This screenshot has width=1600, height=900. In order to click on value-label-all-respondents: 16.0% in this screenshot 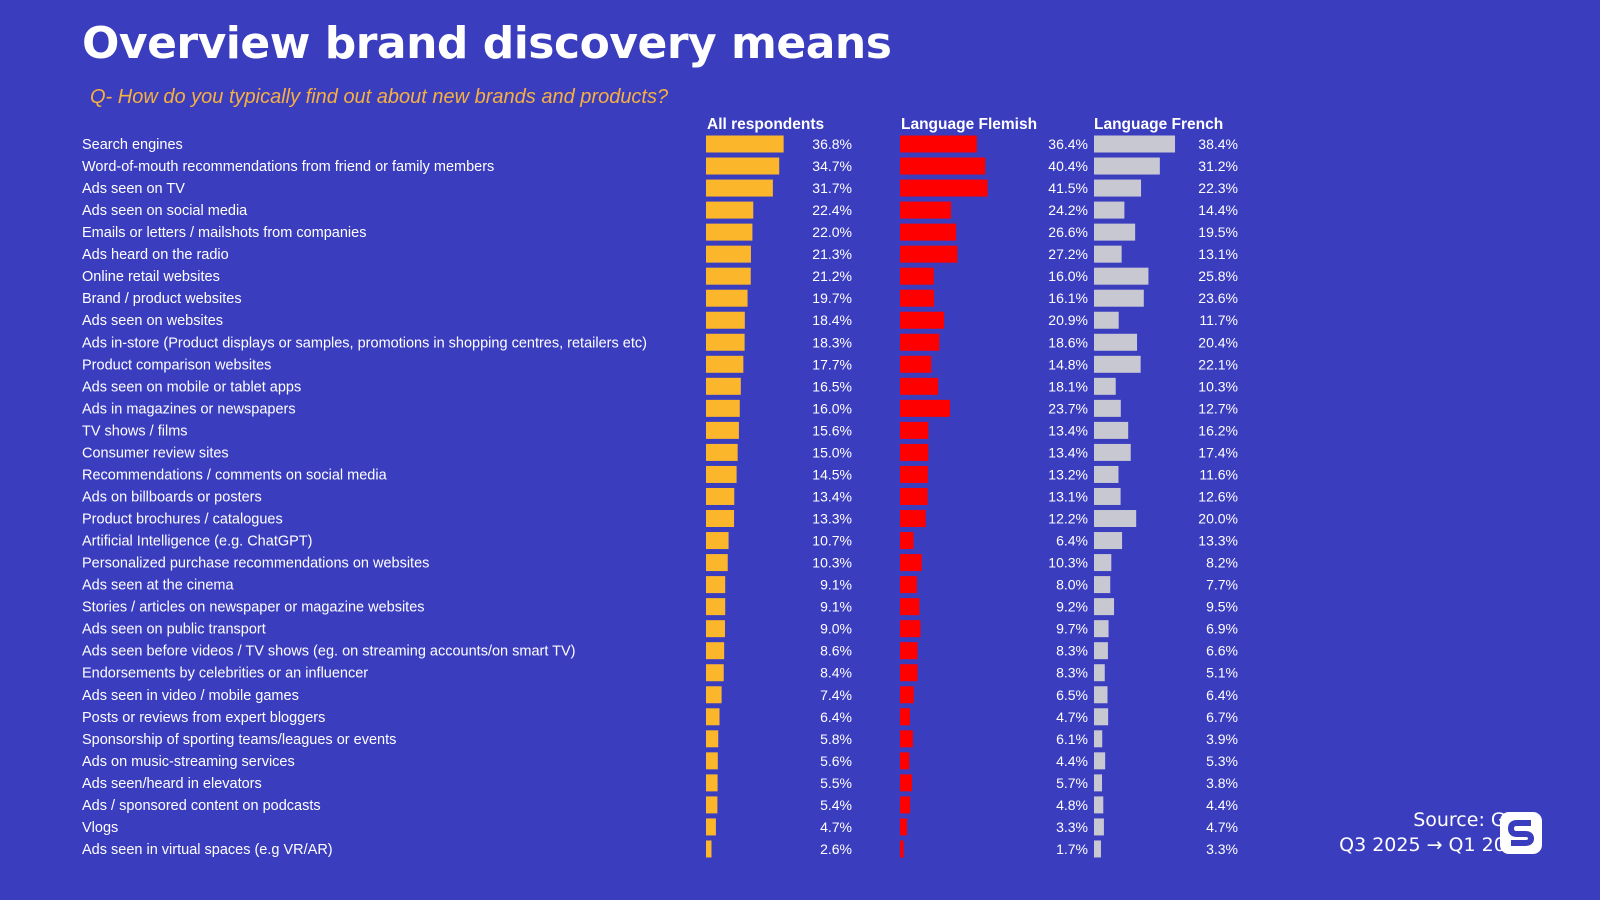, I will do `click(832, 408)`.